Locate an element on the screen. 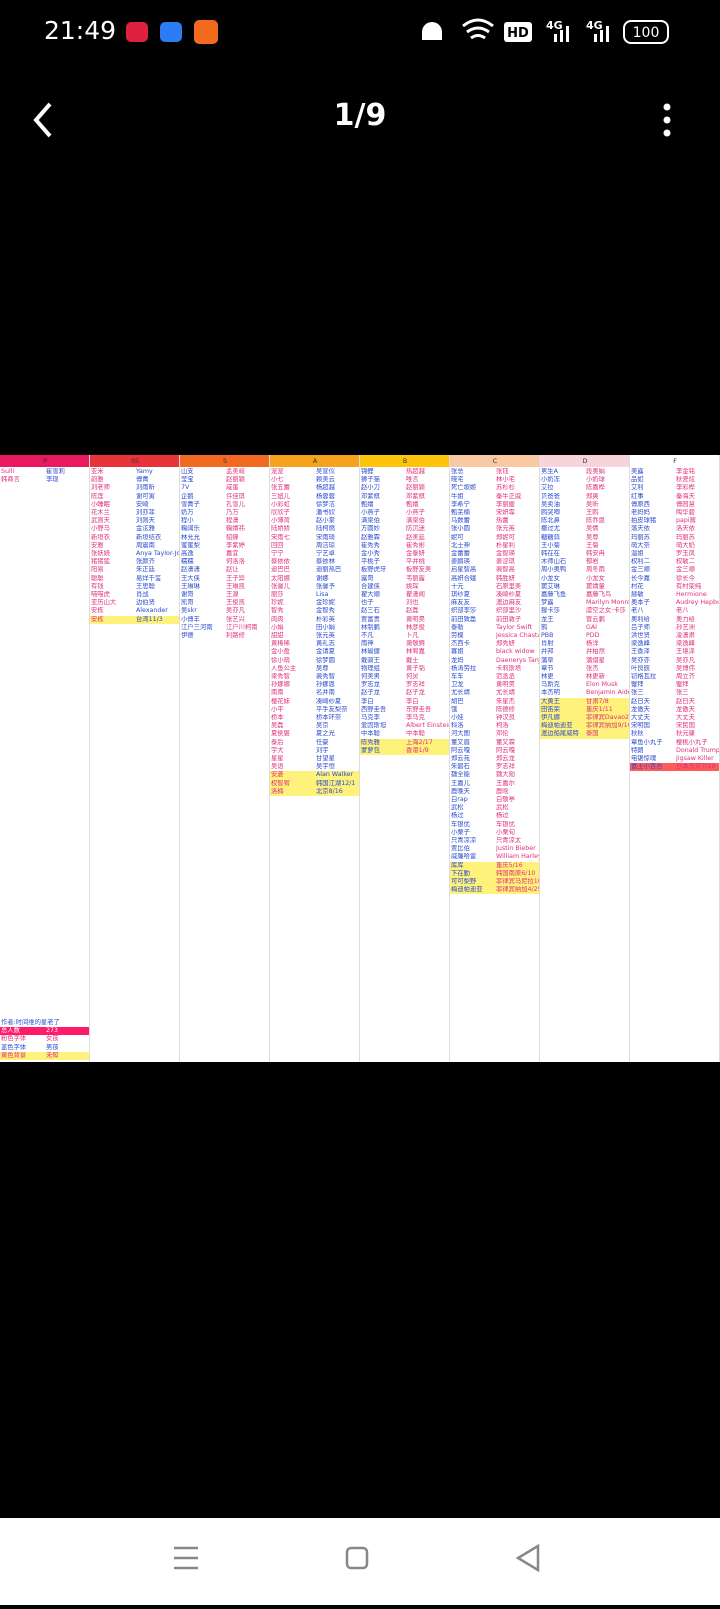  name-cell: 武松 is located at coordinates (457, 808).